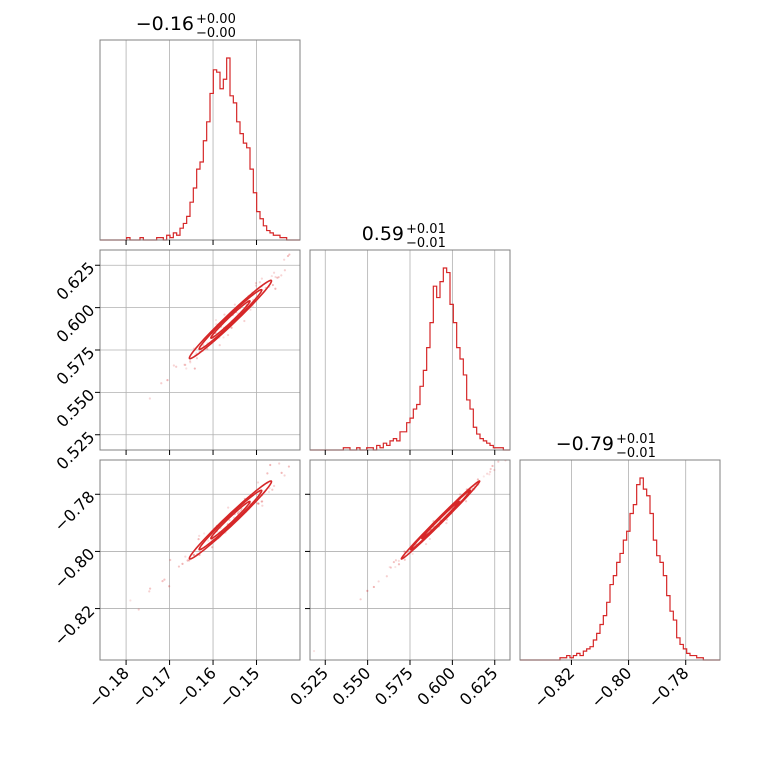 This screenshot has width=760, height=760. What do you see at coordinates (309, 686) in the screenshot?
I see `x-tick-label: 0.525` at bounding box center [309, 686].